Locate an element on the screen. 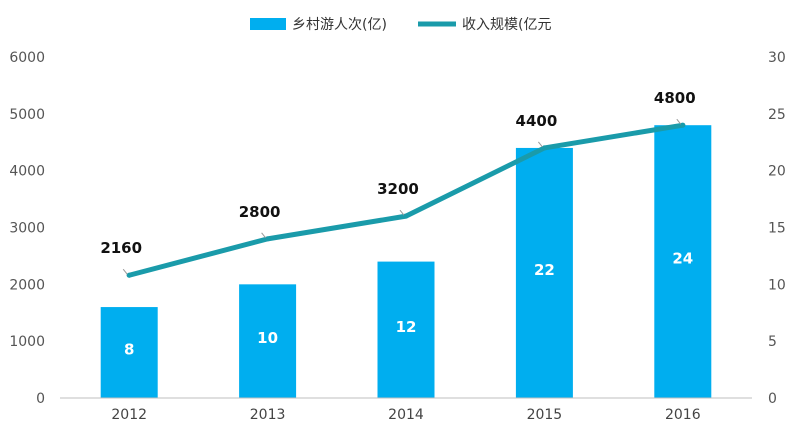 The image size is (800, 435). bar-value-label: 12 is located at coordinates (406, 327).